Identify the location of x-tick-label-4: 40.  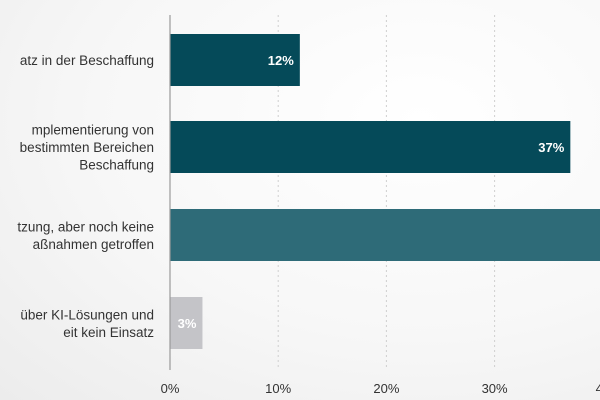
(598, 388).